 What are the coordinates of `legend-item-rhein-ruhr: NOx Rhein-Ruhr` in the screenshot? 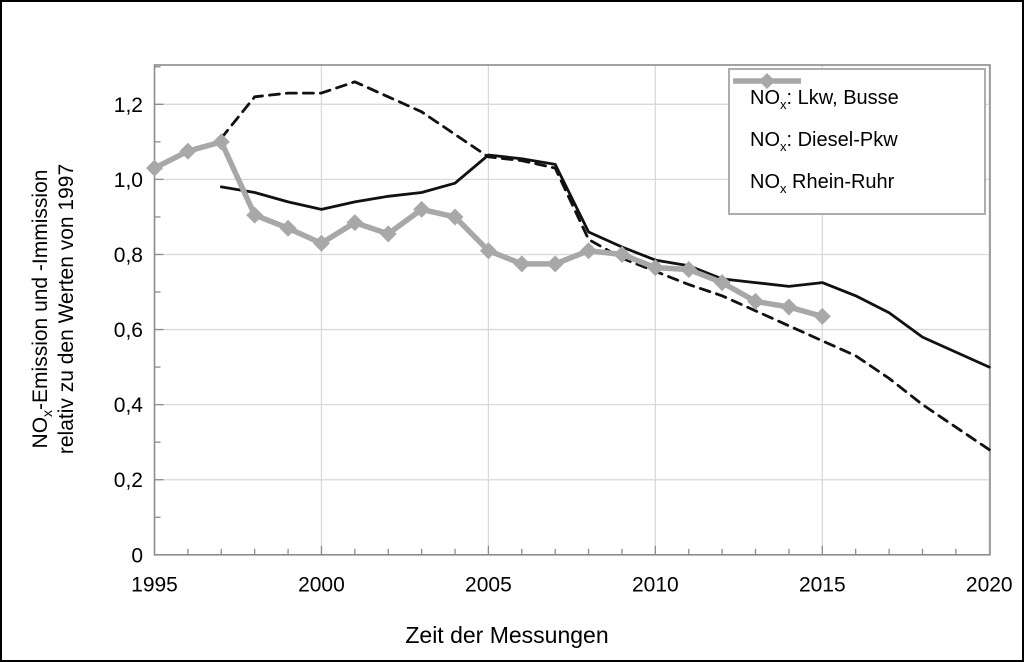 It's located at (856, 135).